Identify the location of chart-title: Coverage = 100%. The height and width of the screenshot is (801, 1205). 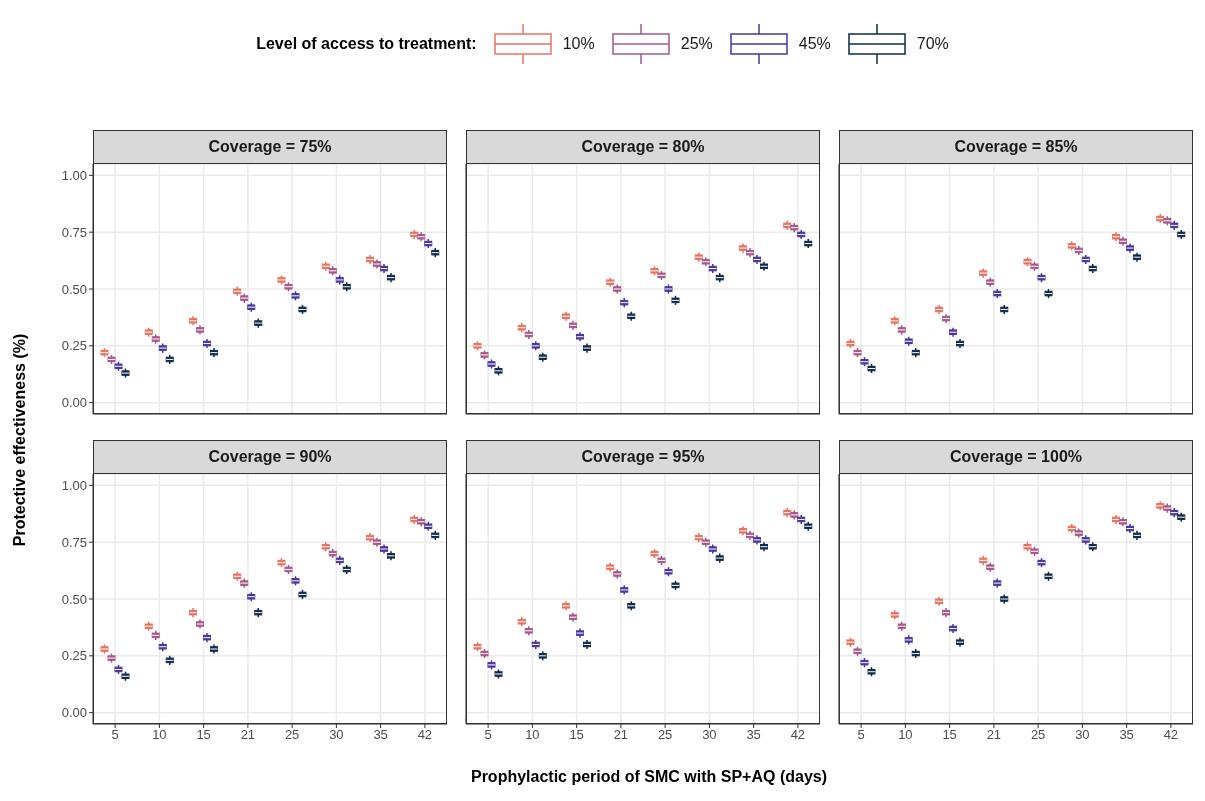
(1016, 457).